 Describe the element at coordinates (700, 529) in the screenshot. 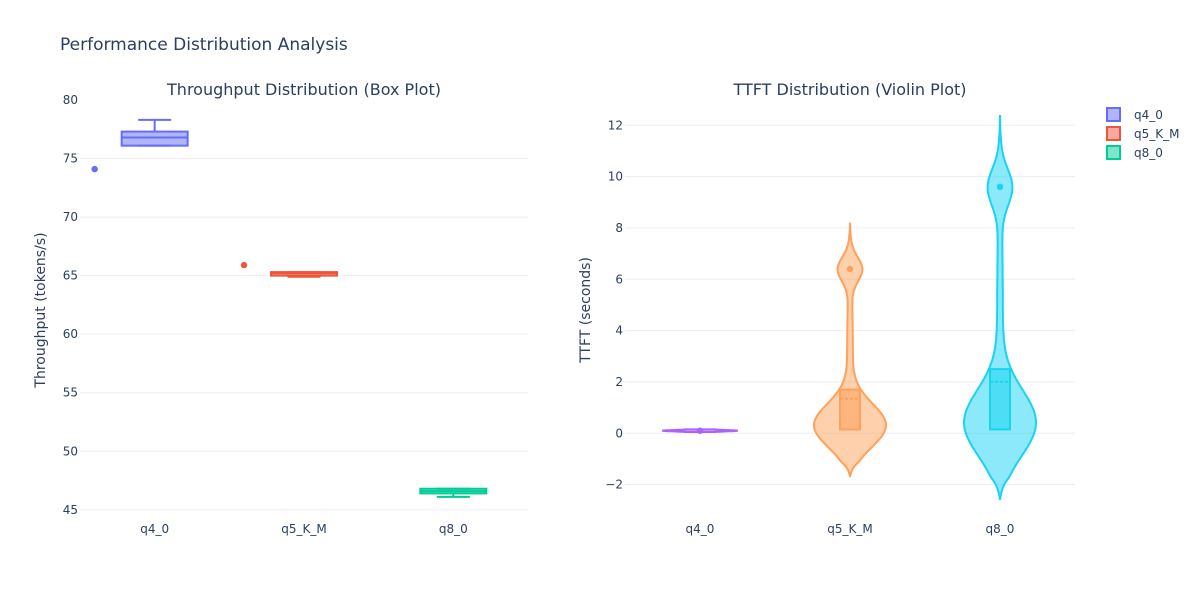

I see `violin-x-tick-label: q4_0` at that location.